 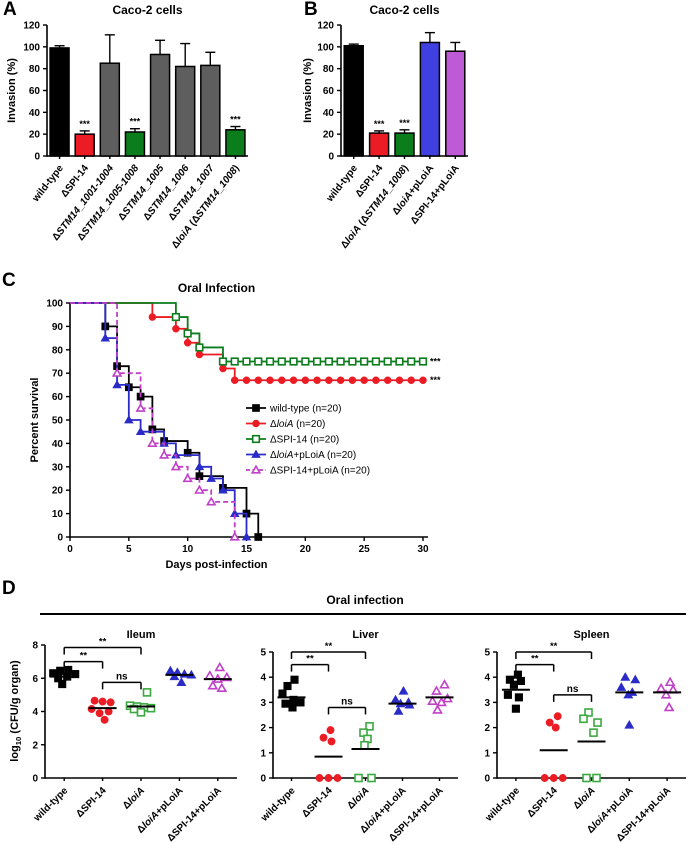 What do you see at coordinates (216, 288) in the screenshot?
I see `chart-title: Oral Infection` at bounding box center [216, 288].